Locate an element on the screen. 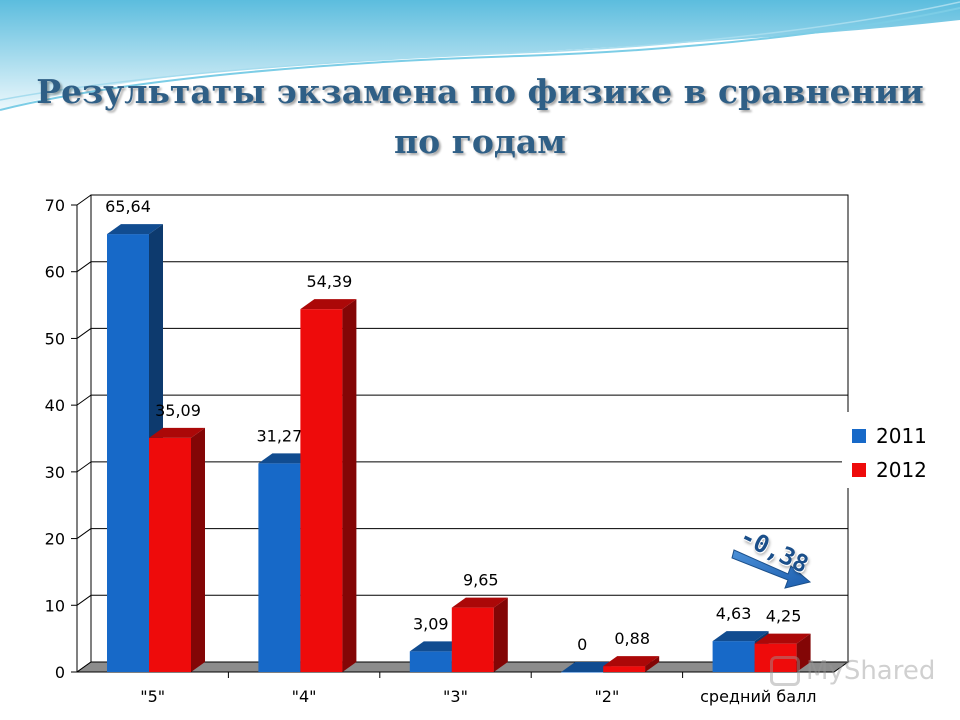 The image size is (960, 720). x-tick-label: "3" is located at coordinates (455, 696).